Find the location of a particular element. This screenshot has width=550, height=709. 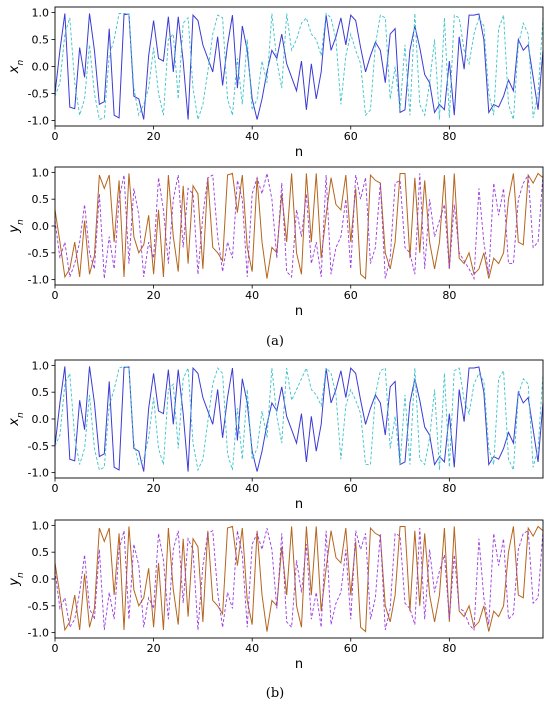

panel-label-a: (a) is located at coordinates (275, 341).